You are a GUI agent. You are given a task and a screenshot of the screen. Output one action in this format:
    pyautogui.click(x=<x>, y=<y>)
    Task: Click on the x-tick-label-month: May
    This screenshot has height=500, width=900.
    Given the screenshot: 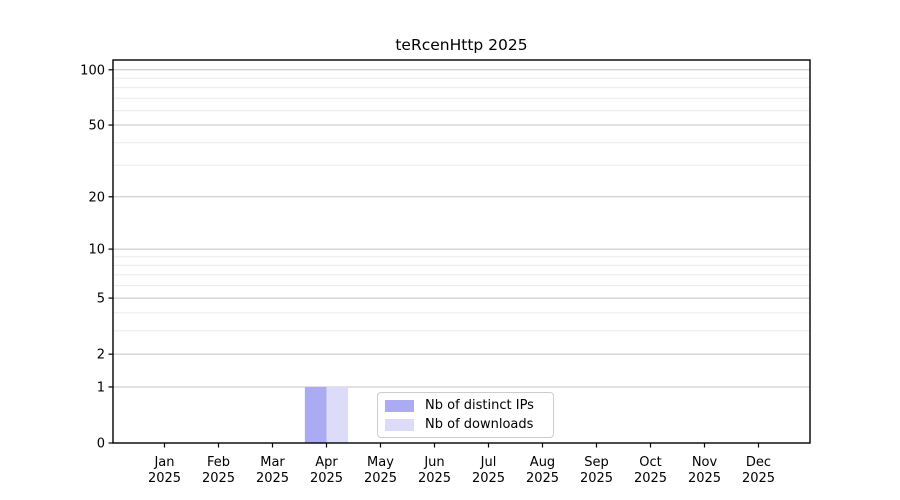 What is the action you would take?
    pyautogui.click(x=380, y=462)
    